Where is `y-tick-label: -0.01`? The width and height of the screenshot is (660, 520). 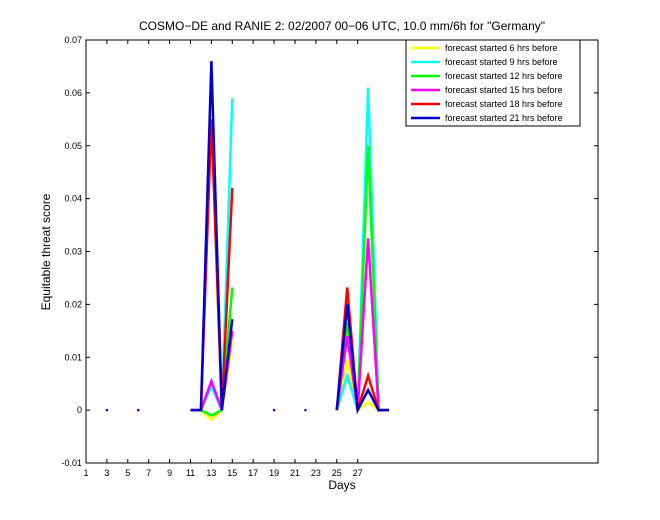
y-tick-label: -0.01 is located at coordinates (71, 463).